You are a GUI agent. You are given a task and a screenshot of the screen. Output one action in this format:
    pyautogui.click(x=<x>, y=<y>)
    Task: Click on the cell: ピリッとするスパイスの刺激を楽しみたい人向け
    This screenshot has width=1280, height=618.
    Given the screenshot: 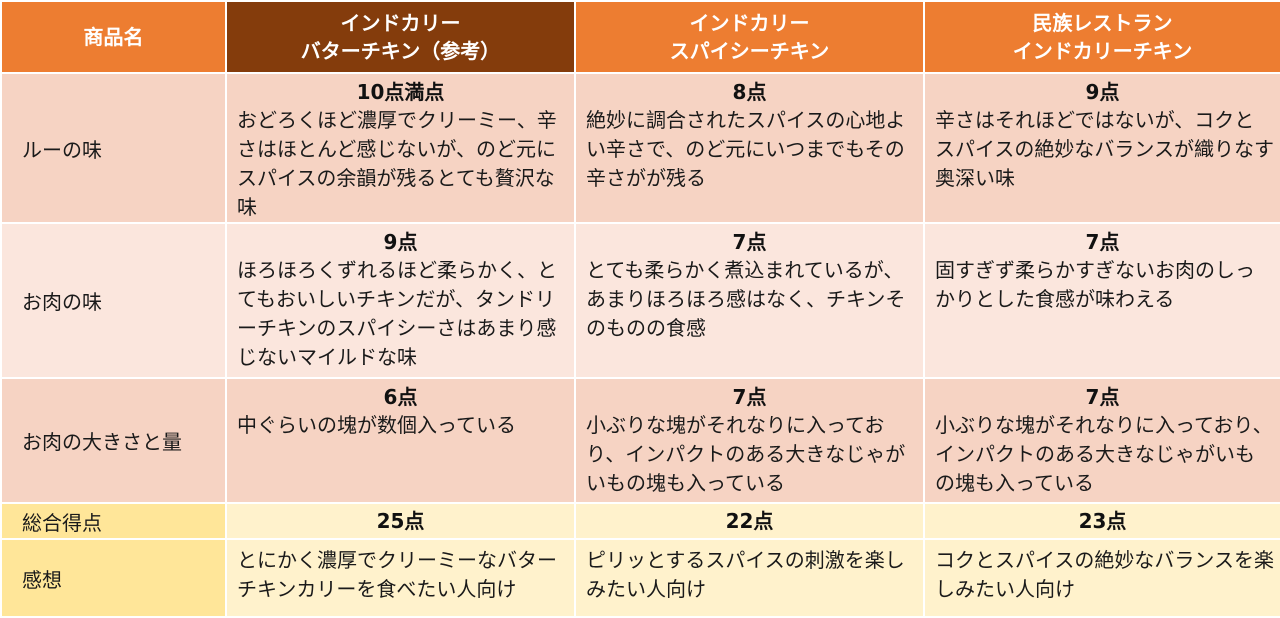 What is the action you would take?
    pyautogui.click(x=749, y=578)
    